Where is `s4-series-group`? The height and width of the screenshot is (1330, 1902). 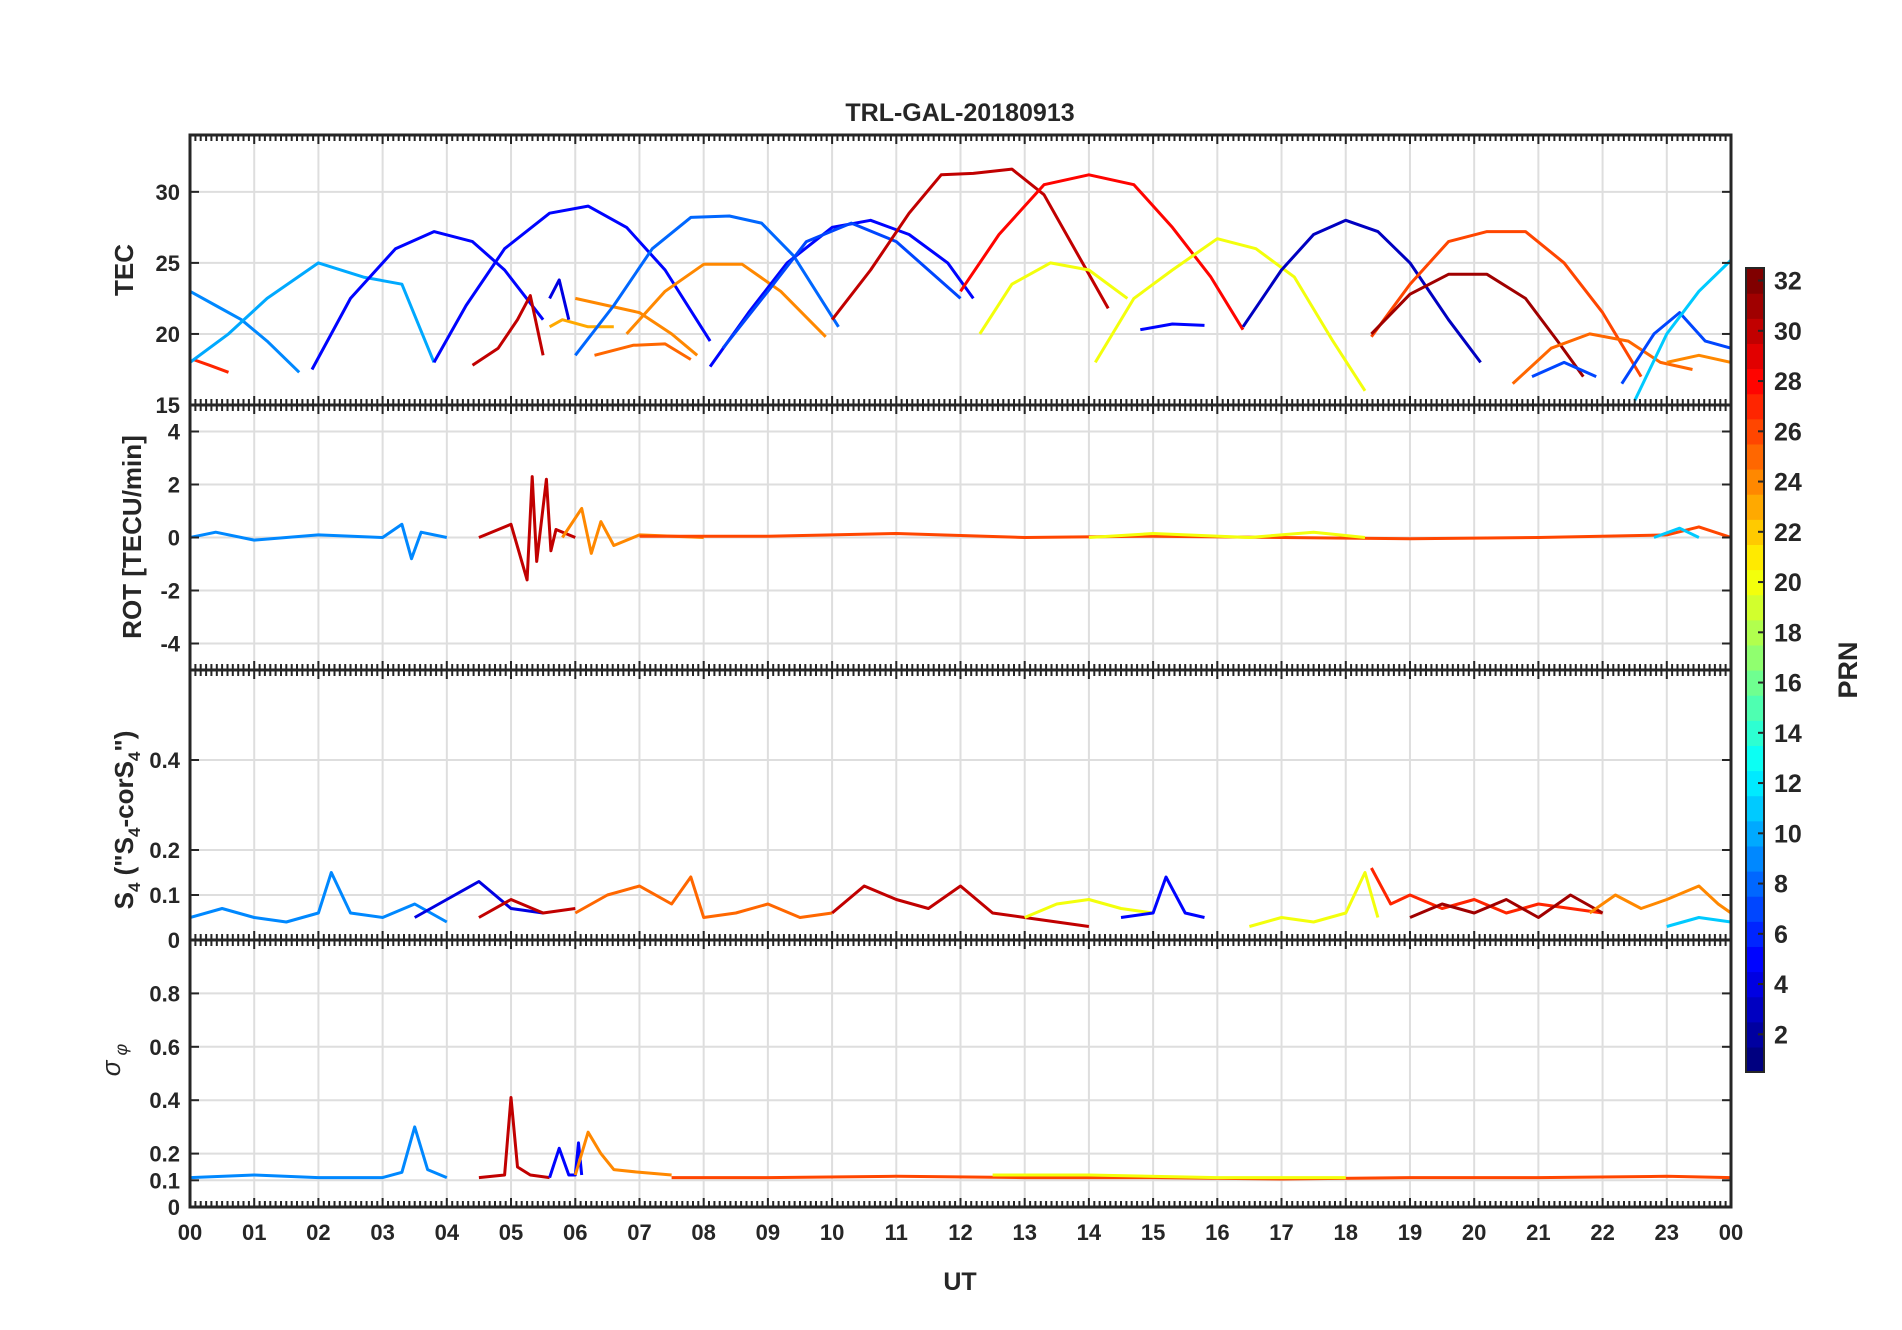 s4-series-group is located at coordinates (960, 897).